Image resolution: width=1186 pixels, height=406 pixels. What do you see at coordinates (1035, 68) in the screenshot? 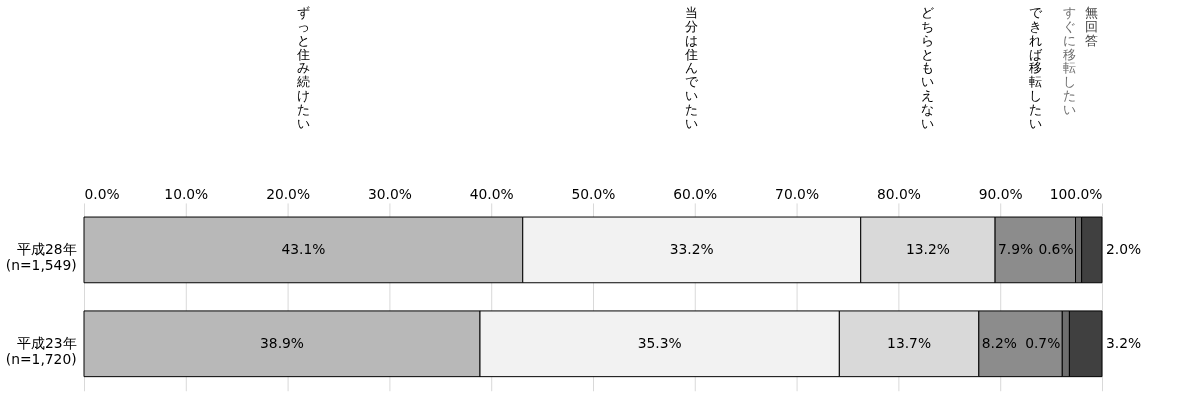
I see `text: できれば移転したい` at bounding box center [1035, 68].